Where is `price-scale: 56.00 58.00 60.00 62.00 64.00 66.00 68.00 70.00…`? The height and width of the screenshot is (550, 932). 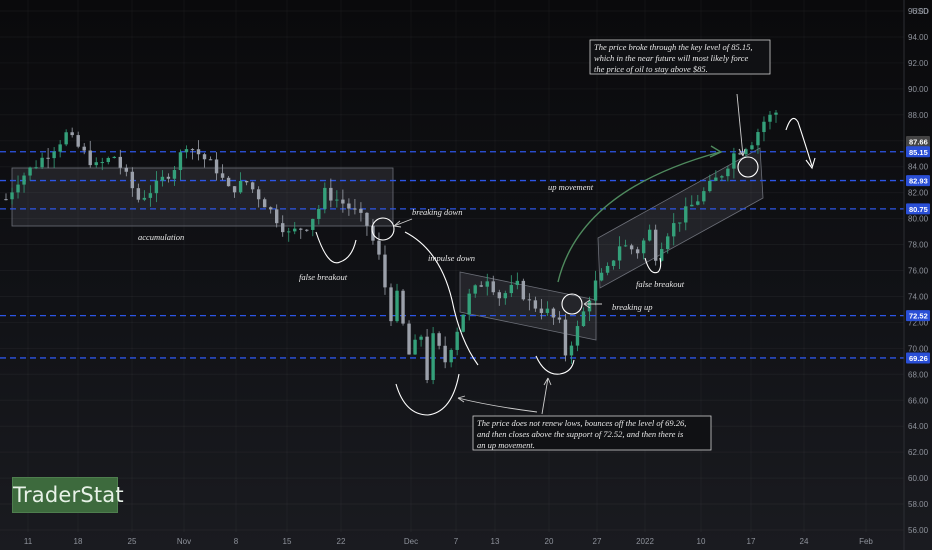
price-scale: 56.00 58.00 60.00 62.00 64.00 66.00 68.00 70.00… is located at coordinates (918, 271).